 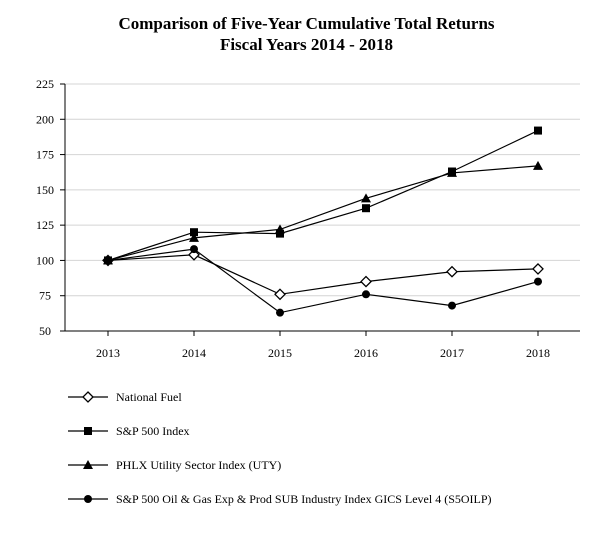 What do you see at coordinates (153, 431) in the screenshot?
I see `legend-label-2: S&P 500 Index` at bounding box center [153, 431].